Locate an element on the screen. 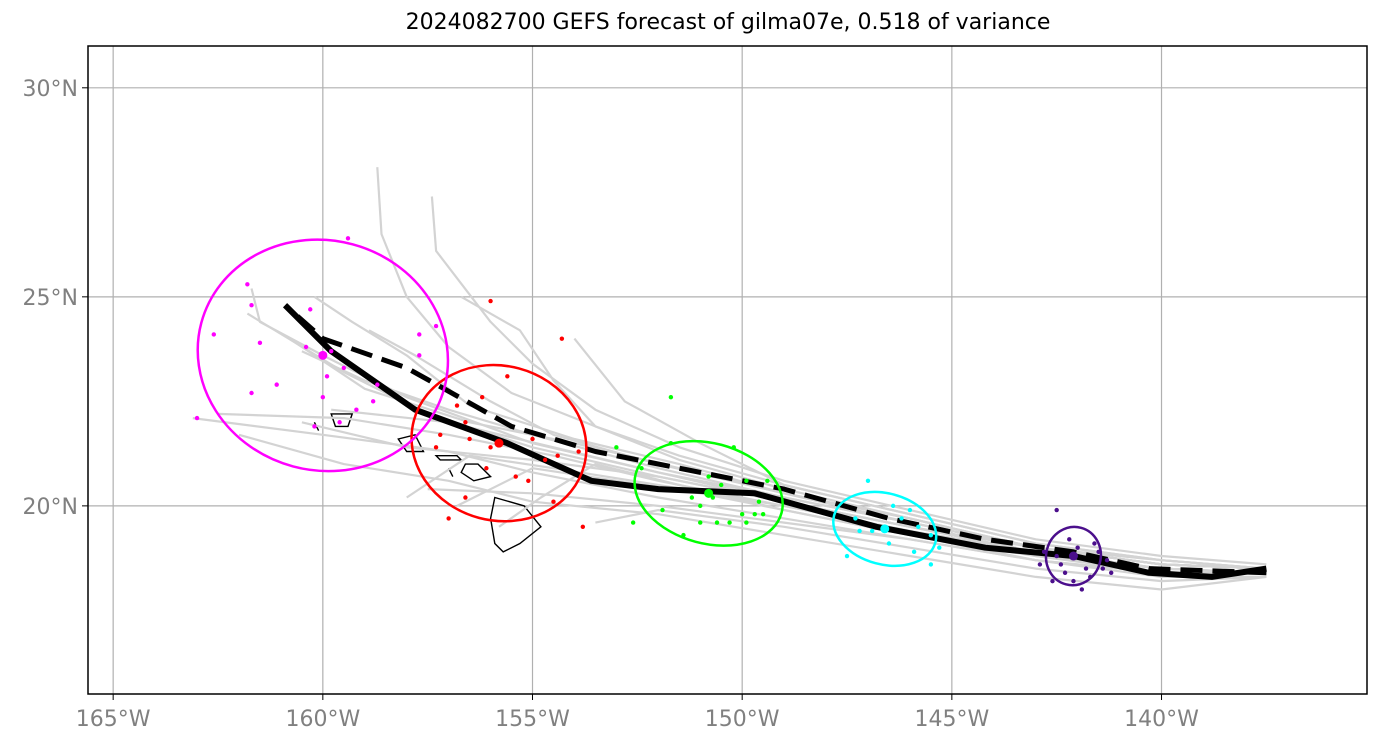 This screenshot has width=1382, height=743. lon-tick-label: 160°W is located at coordinates (322, 719).